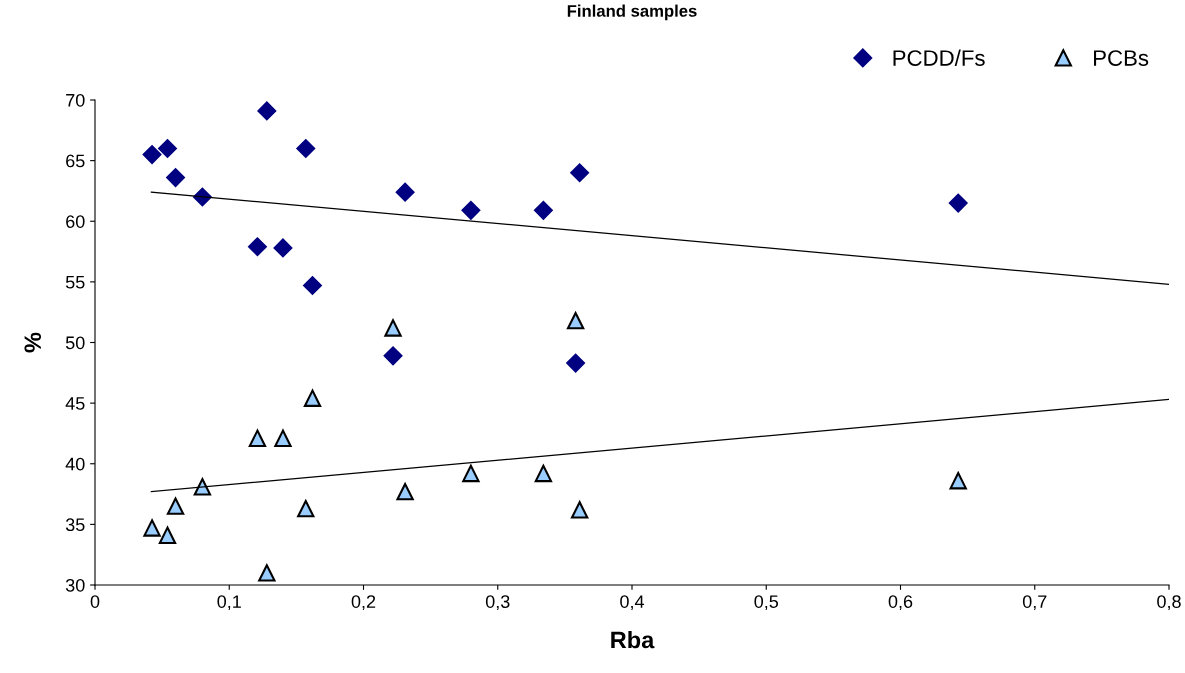 This screenshot has height=673, width=1185. Describe the element at coordinates (363, 603) in the screenshot. I see `x-tick-label: 0,2` at that location.